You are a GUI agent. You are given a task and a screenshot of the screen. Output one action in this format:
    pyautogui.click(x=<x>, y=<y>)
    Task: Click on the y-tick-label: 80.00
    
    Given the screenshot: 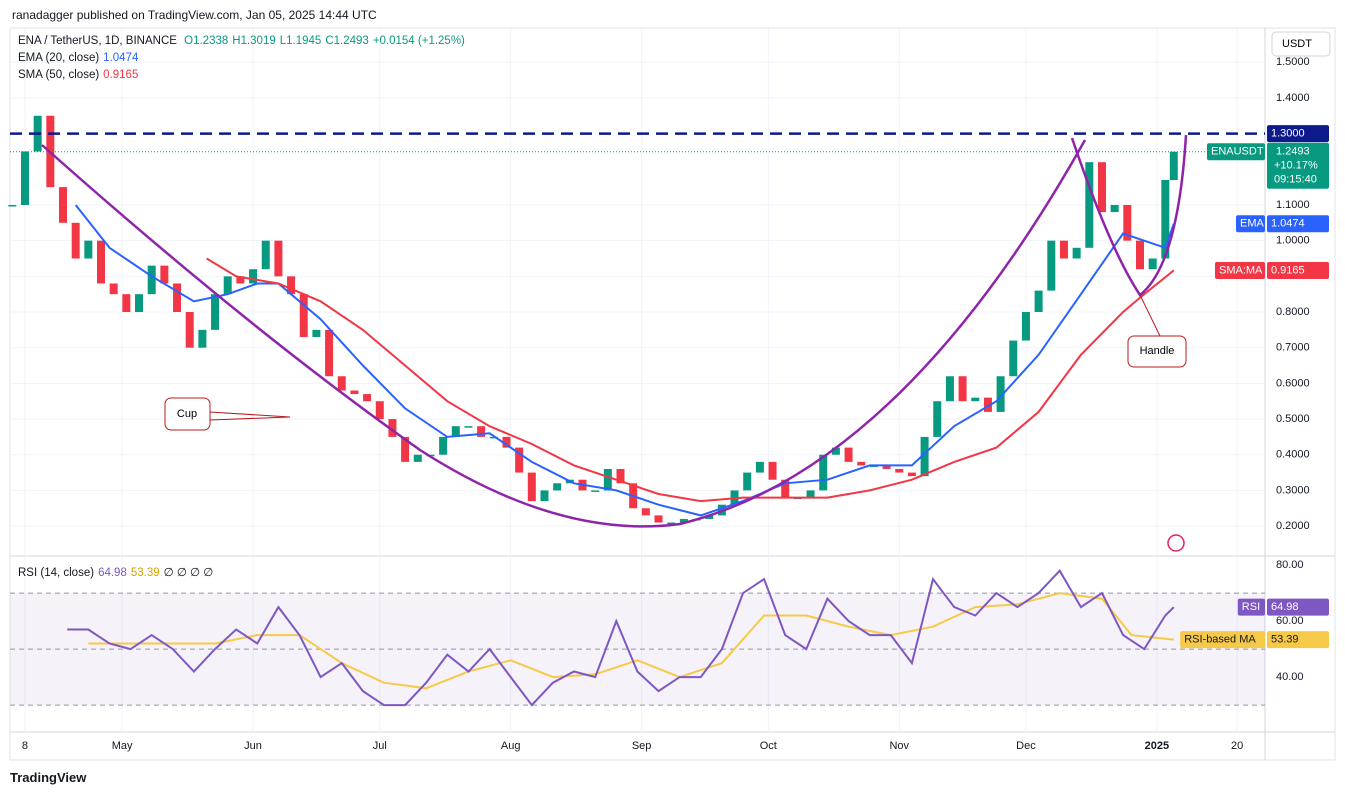 What is the action you would take?
    pyautogui.click(x=1290, y=565)
    